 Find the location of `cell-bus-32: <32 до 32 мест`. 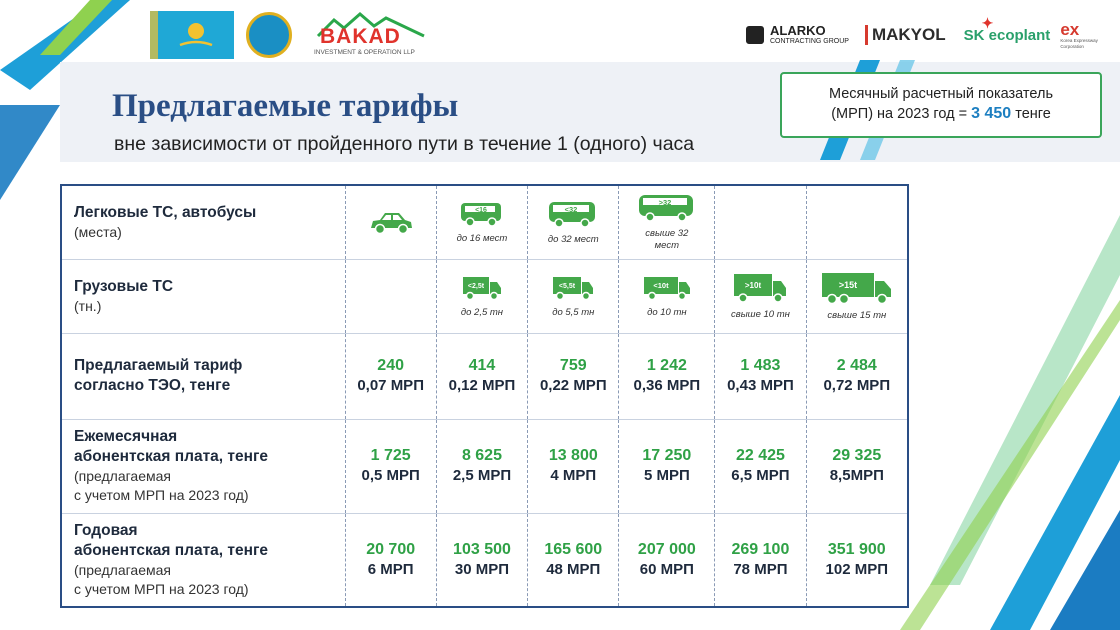

cell-bus-32: <32 до 32 мест is located at coordinates (573, 221).